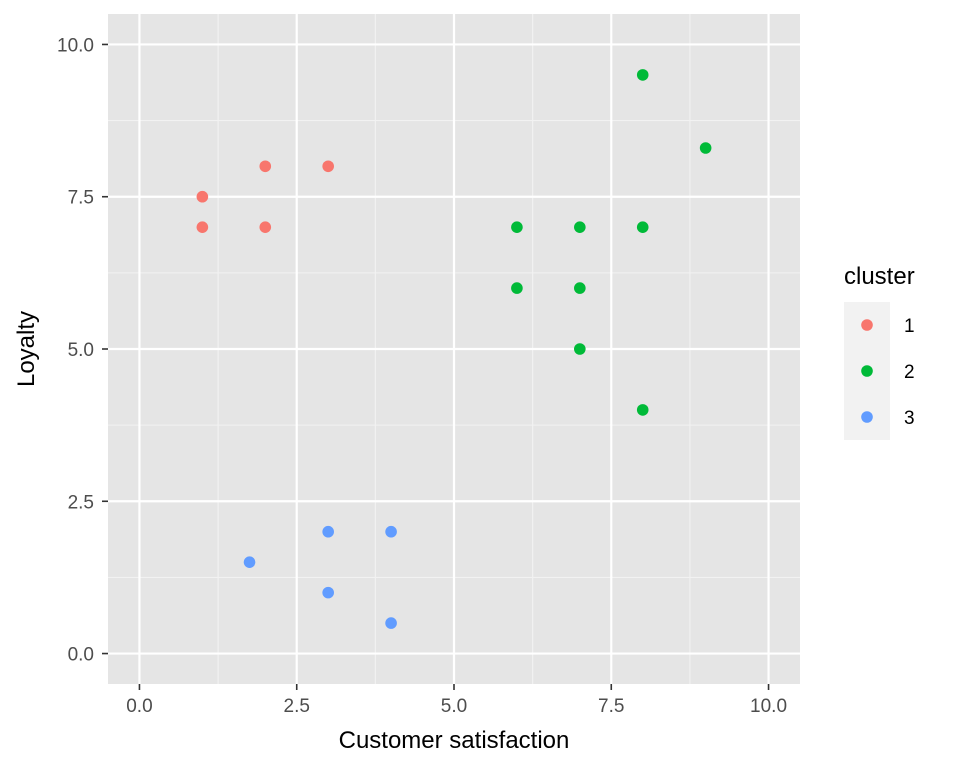 The image size is (960, 768). I want to click on x-axis-title: Customer satisfaction, so click(454, 740).